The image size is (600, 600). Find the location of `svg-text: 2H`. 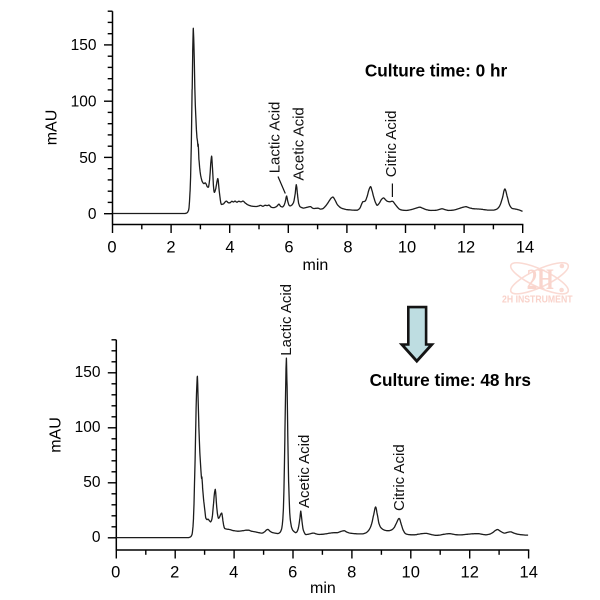

svg-text: 2H is located at coordinates (540, 279).